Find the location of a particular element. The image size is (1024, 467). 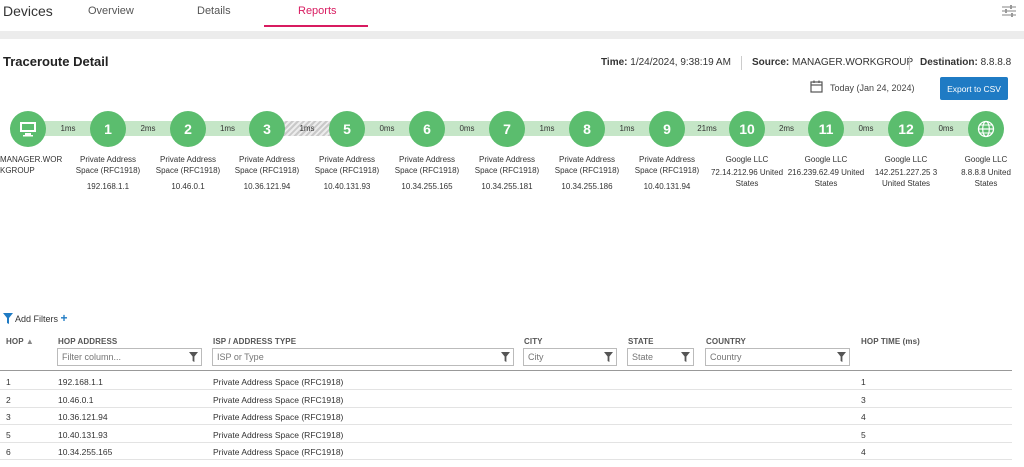

link-latency: 0ms is located at coordinates (946, 128).